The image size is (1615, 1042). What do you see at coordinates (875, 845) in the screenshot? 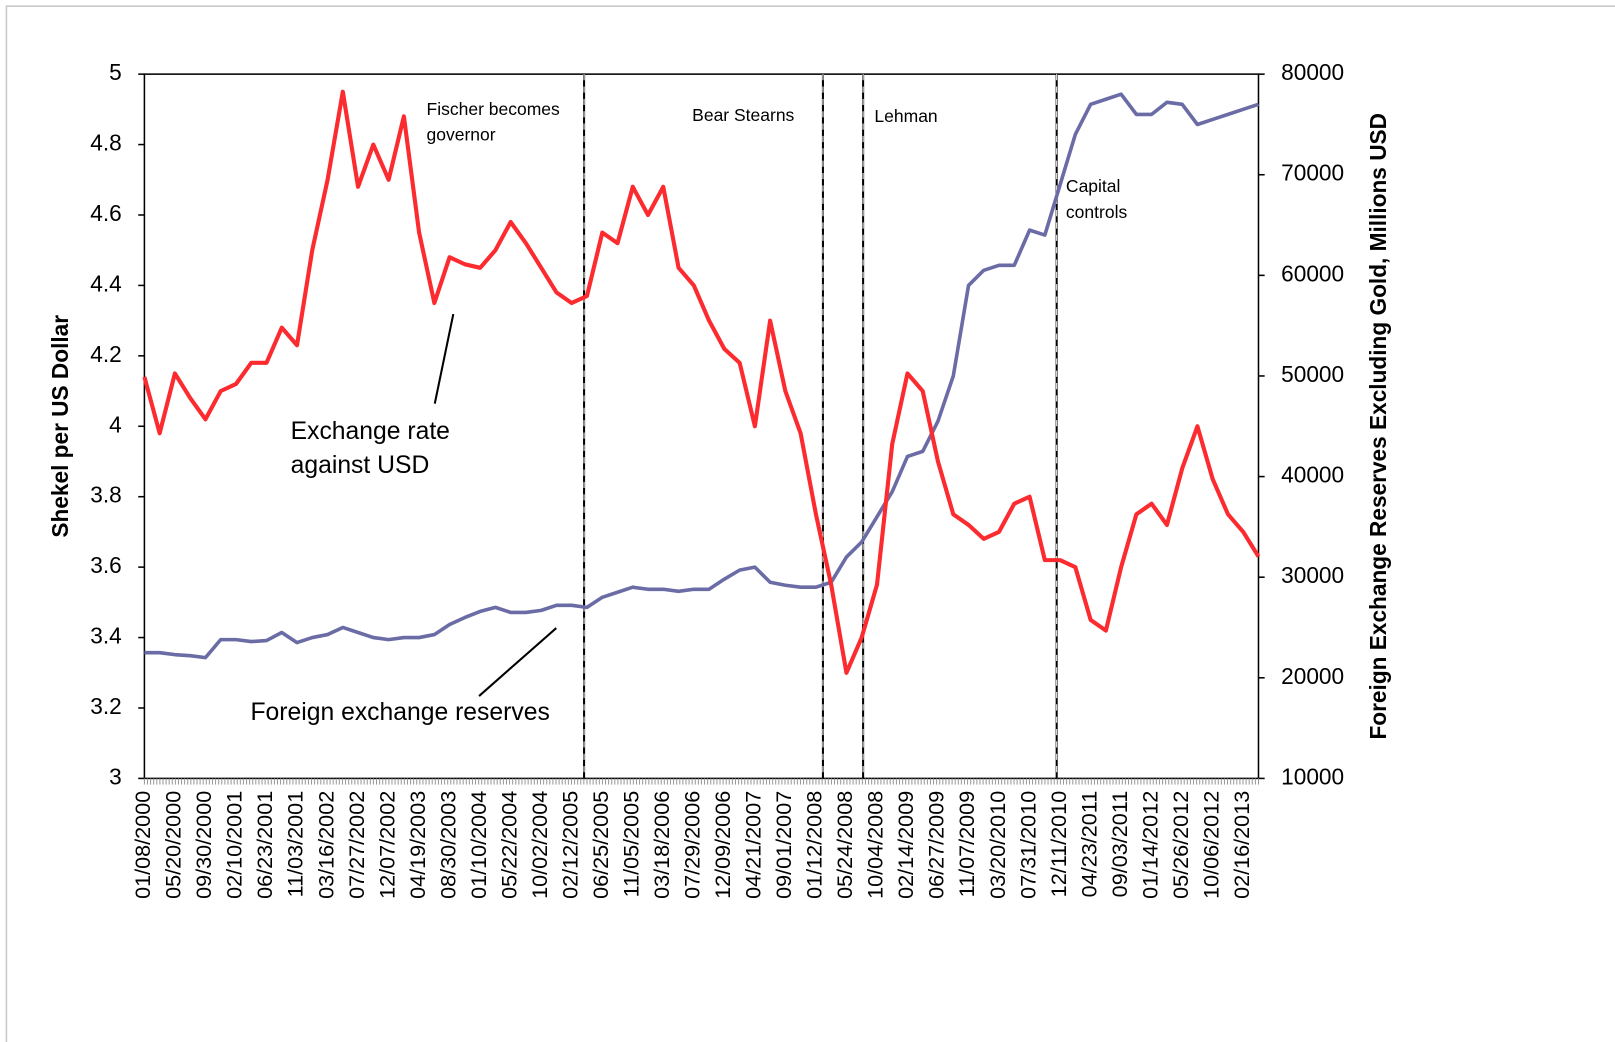
I see `x-tick-label: 10/04/2008` at bounding box center [875, 845].